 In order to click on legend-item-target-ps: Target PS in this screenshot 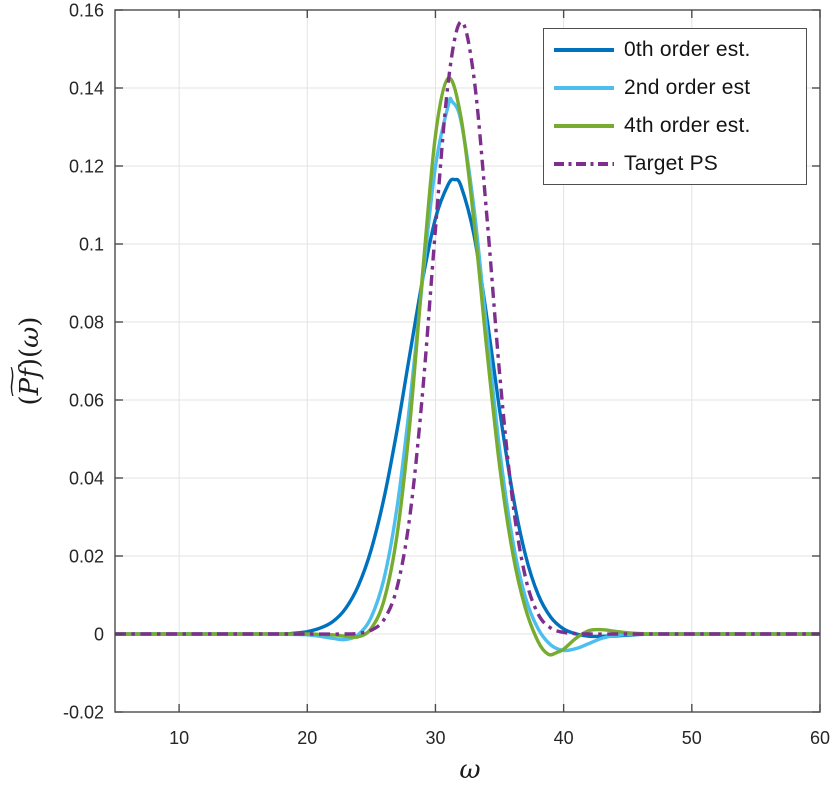, I will do `click(675, 164)`.